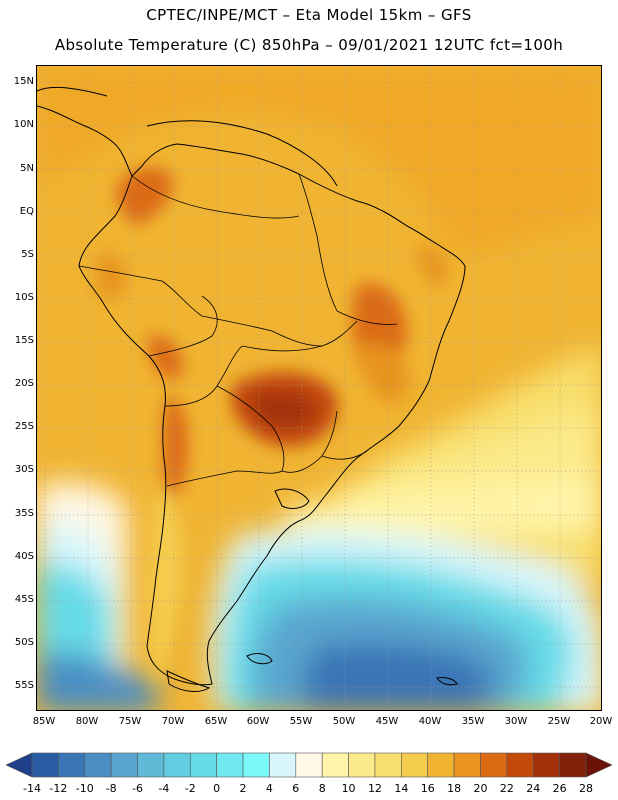 This screenshot has width=618, height=800. Describe the element at coordinates (24, 383) in the screenshot. I see `lat-tick-label: 20S` at that location.